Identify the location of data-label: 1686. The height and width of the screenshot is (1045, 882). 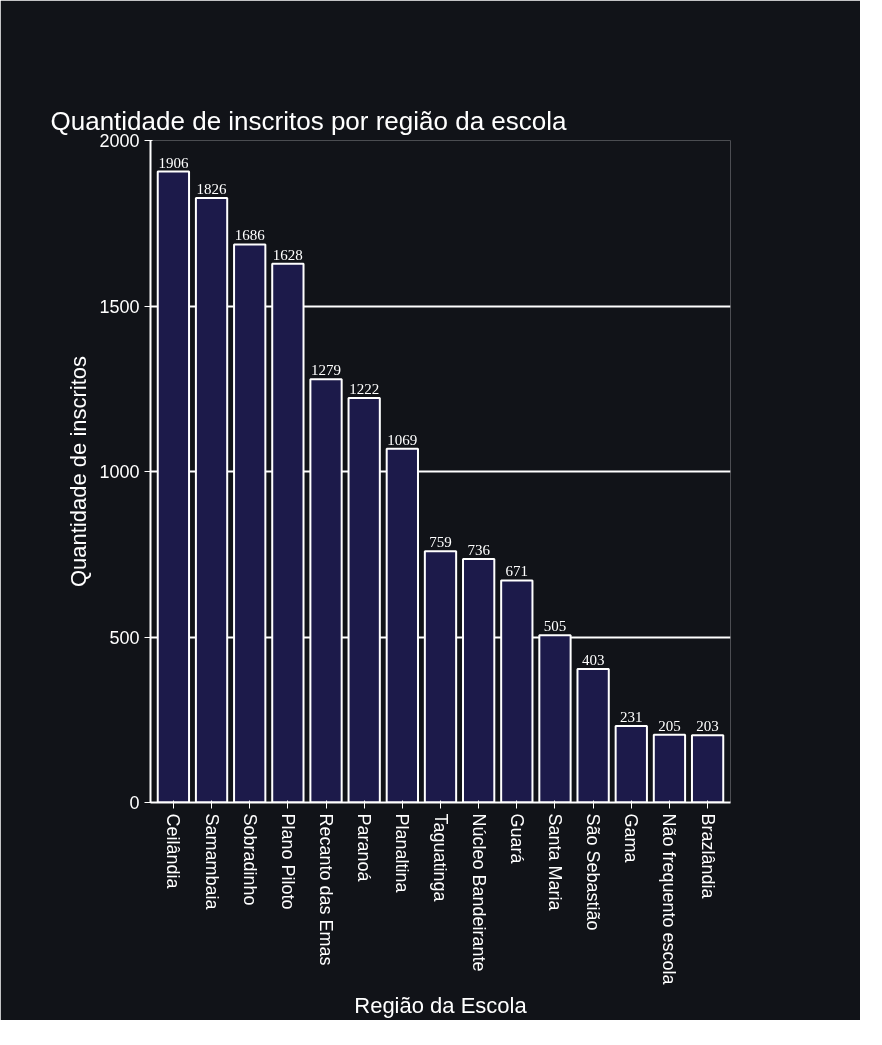
(250, 235).